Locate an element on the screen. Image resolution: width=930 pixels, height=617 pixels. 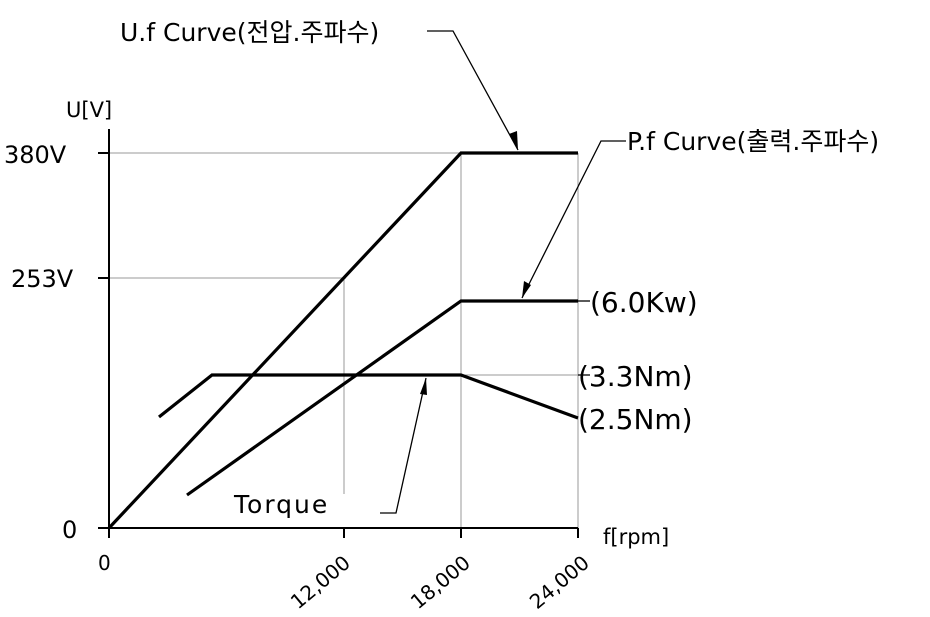
pf-curve-label: P.f Curve(출력.주파수) is located at coordinates (753, 141).